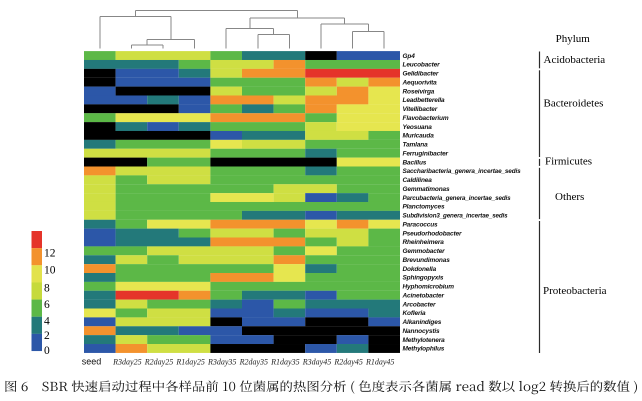  What do you see at coordinates (573, 39) in the screenshot?
I see `svg-text: Phylum` at bounding box center [573, 39].